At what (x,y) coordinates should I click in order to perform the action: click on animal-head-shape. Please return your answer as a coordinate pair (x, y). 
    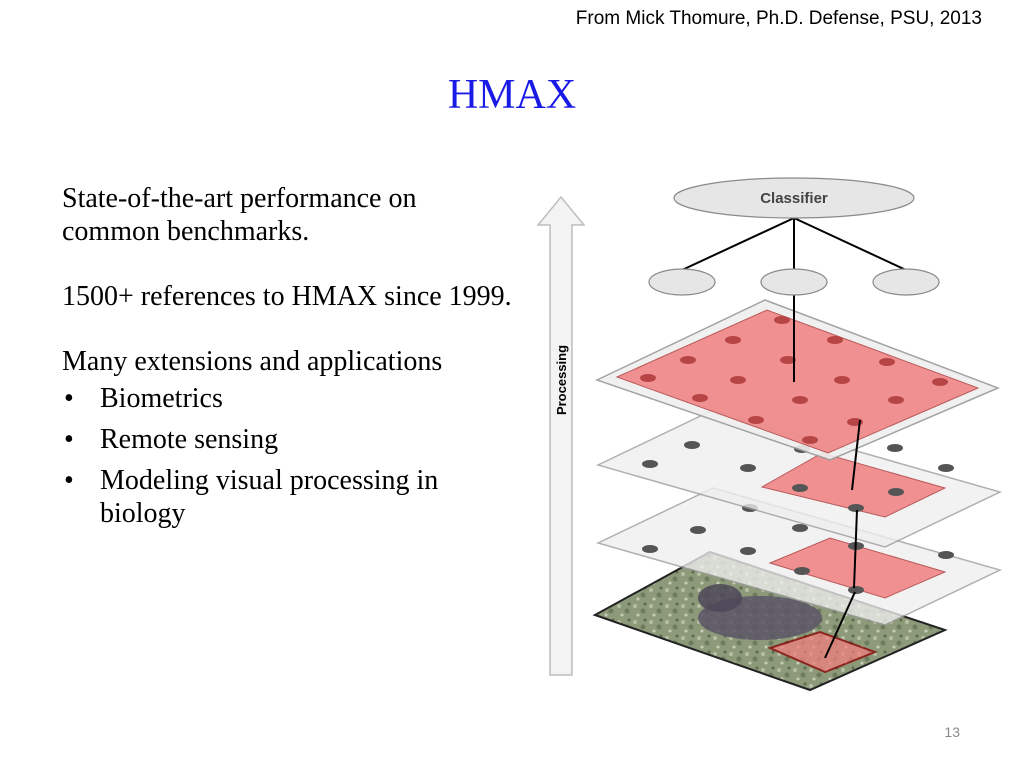
    Looking at the image, I should click on (720, 598).